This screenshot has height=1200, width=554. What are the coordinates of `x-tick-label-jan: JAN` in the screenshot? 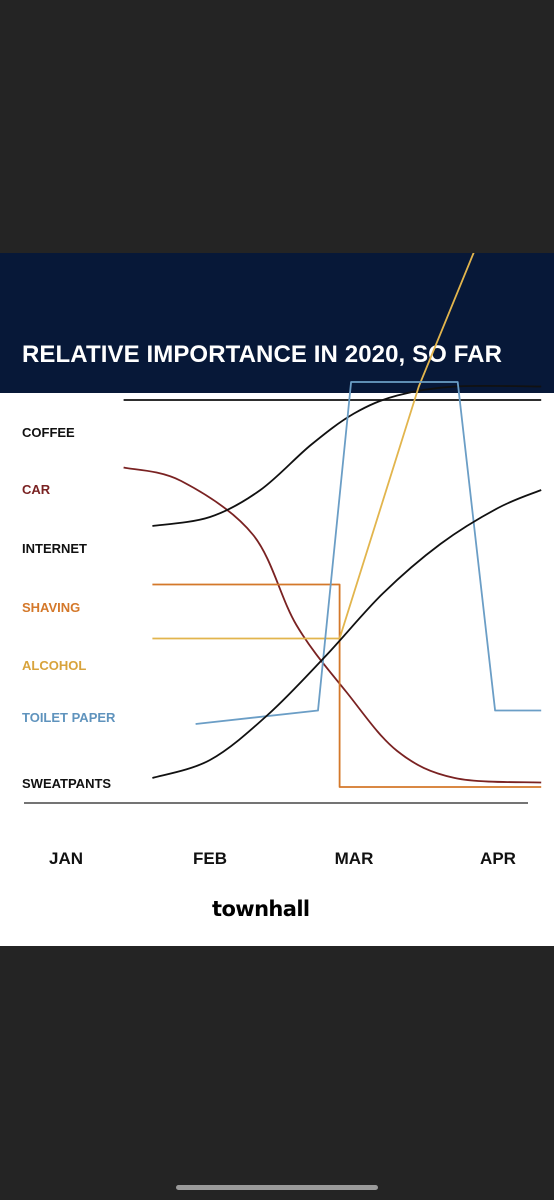 It's located at (66, 858).